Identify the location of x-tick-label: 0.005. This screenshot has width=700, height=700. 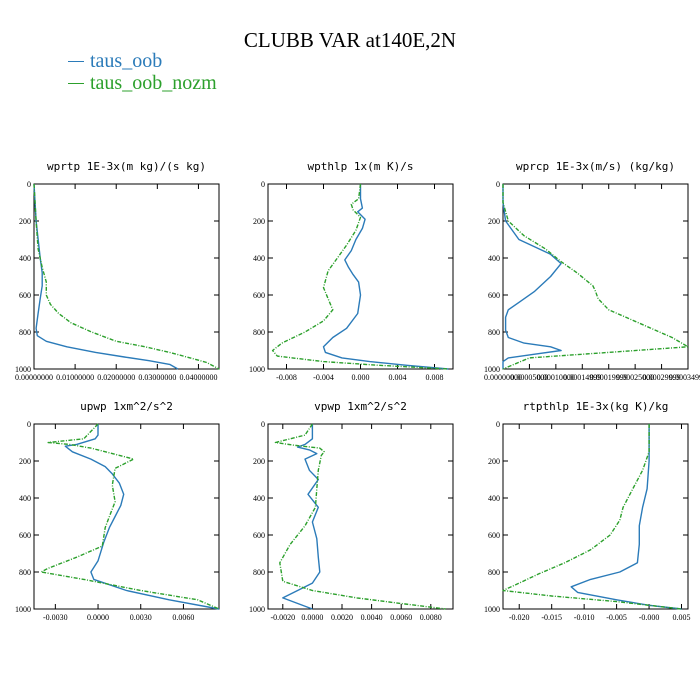
(682, 617).